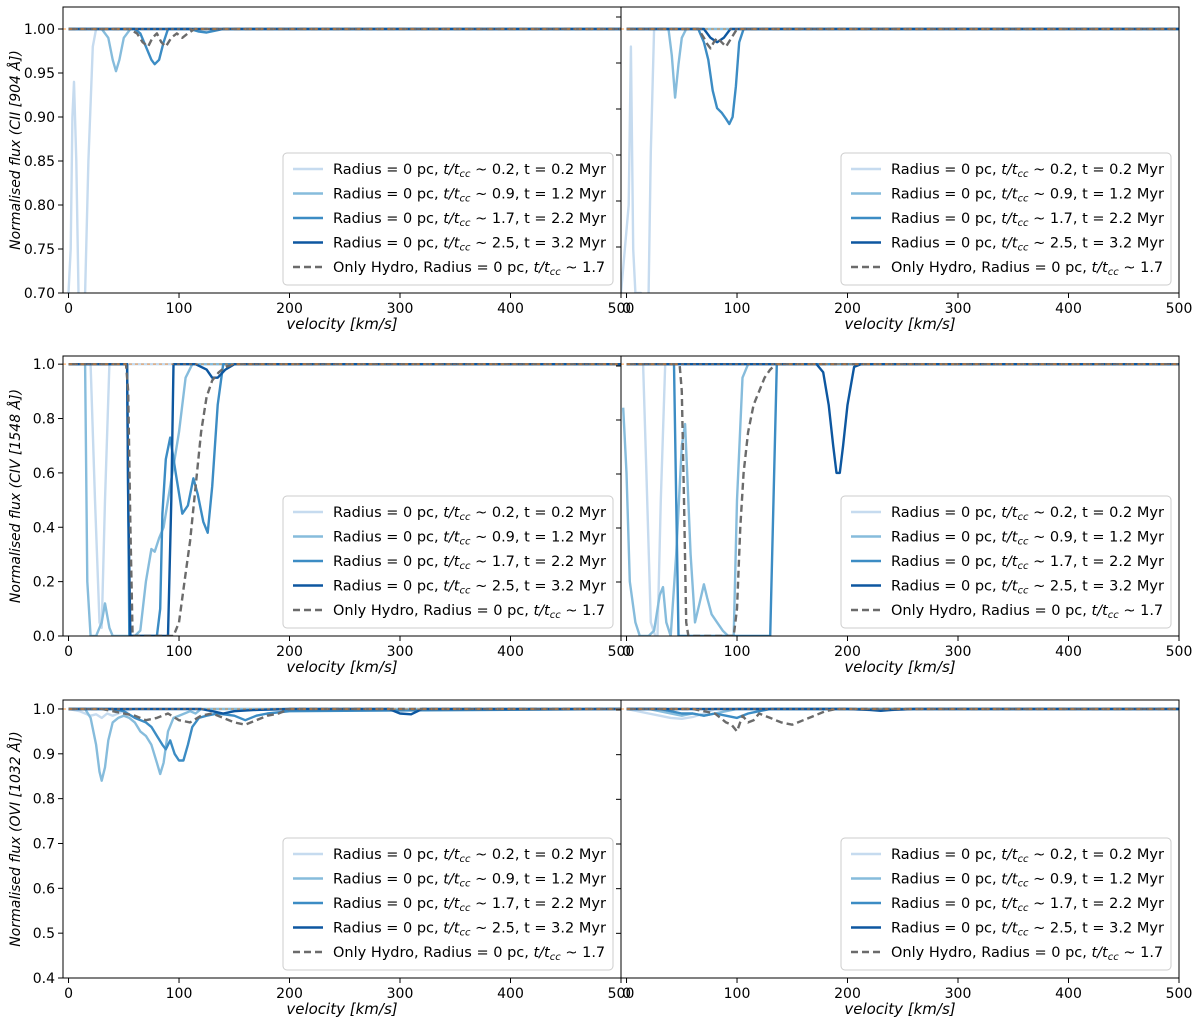  Describe the element at coordinates (44, 637) in the screenshot. I see `y-tick-label: 0.0` at that location.